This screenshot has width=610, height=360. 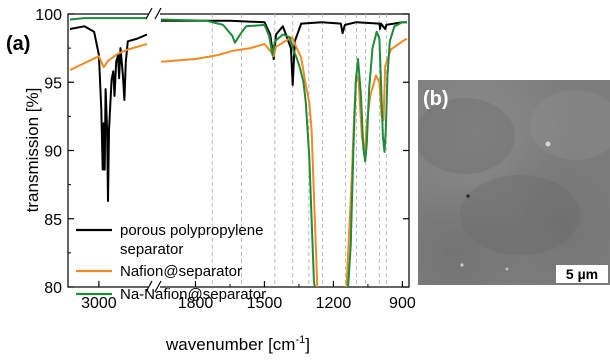 What do you see at coordinates (307, 344) in the screenshot?
I see `x-axis-title-end: ]` at bounding box center [307, 344].